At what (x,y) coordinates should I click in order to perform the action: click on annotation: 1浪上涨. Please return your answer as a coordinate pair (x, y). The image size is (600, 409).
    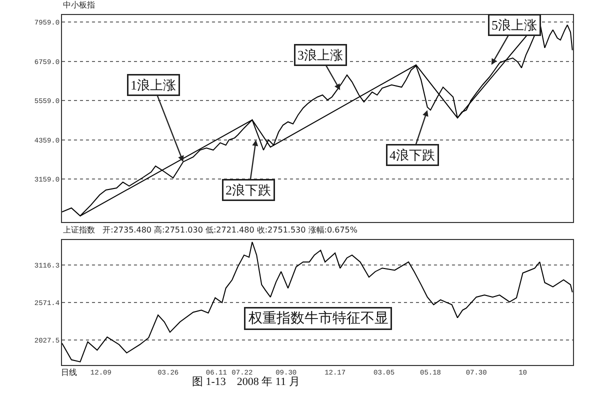
    Looking at the image, I should click on (153, 85).